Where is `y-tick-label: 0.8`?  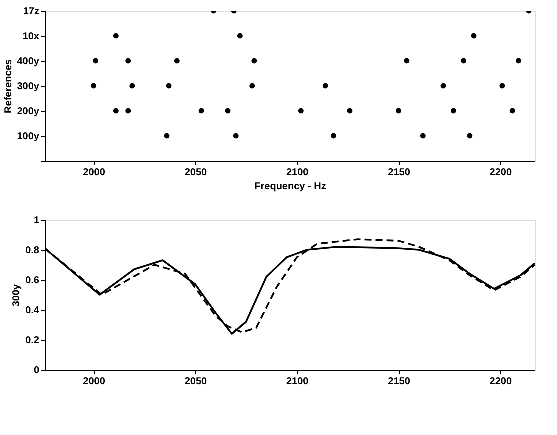
y-tick-label: 0.8 is located at coordinates (33, 251).